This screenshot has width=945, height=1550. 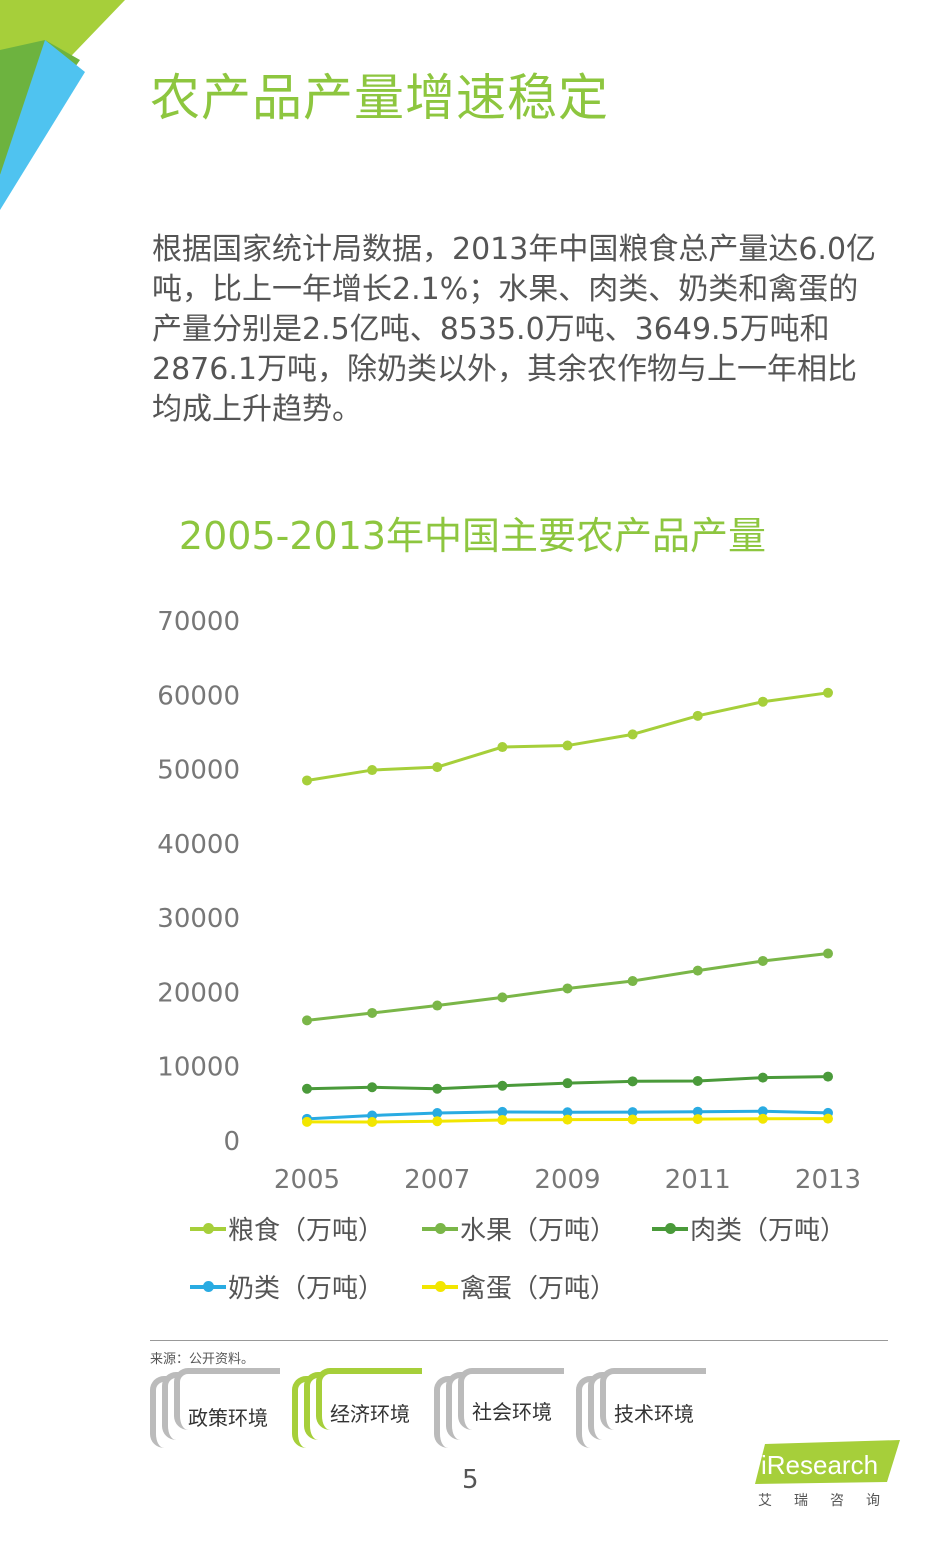 What do you see at coordinates (198, 1068) in the screenshot?
I see `y-tick-label: 10000` at bounding box center [198, 1068].